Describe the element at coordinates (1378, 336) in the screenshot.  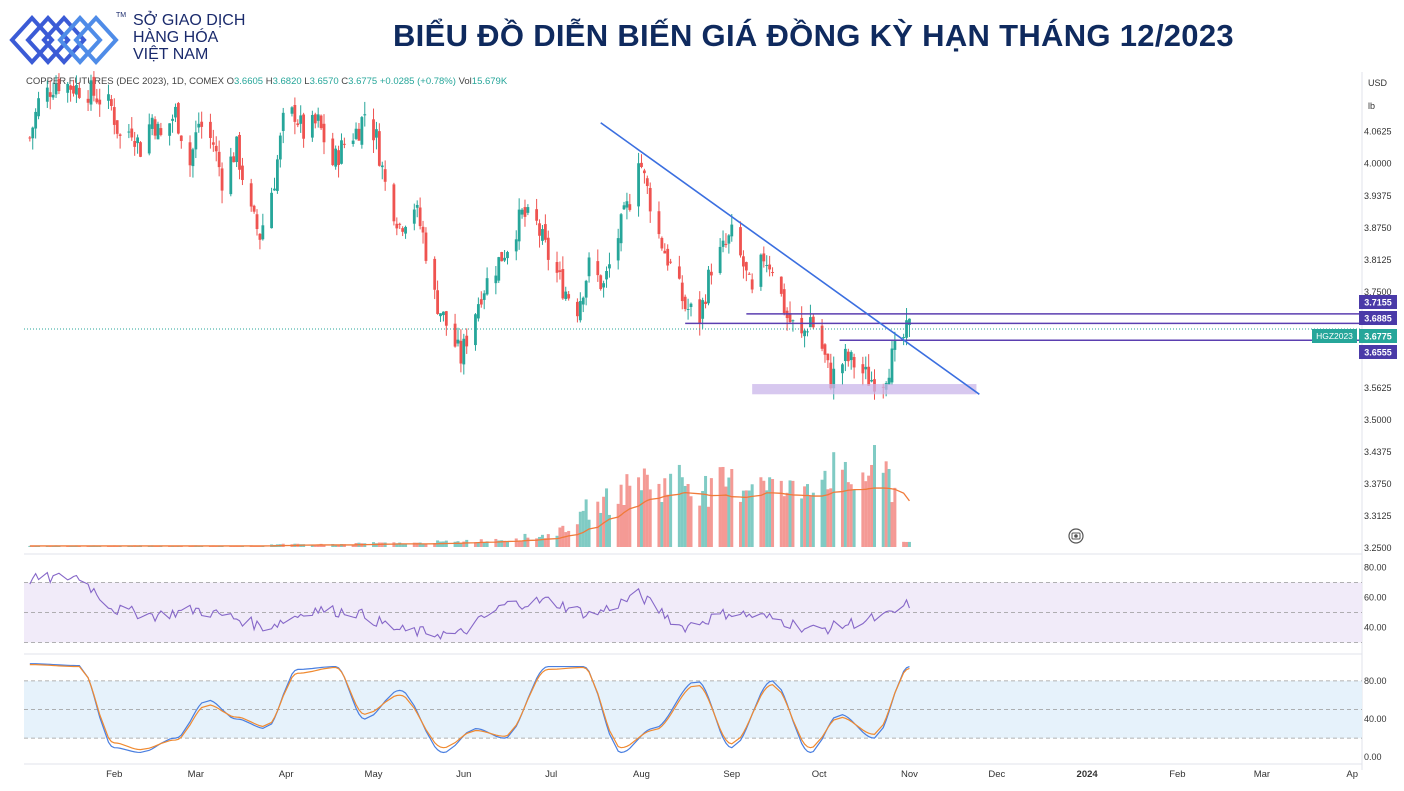
I see `last-price-tag-bg` at that location.